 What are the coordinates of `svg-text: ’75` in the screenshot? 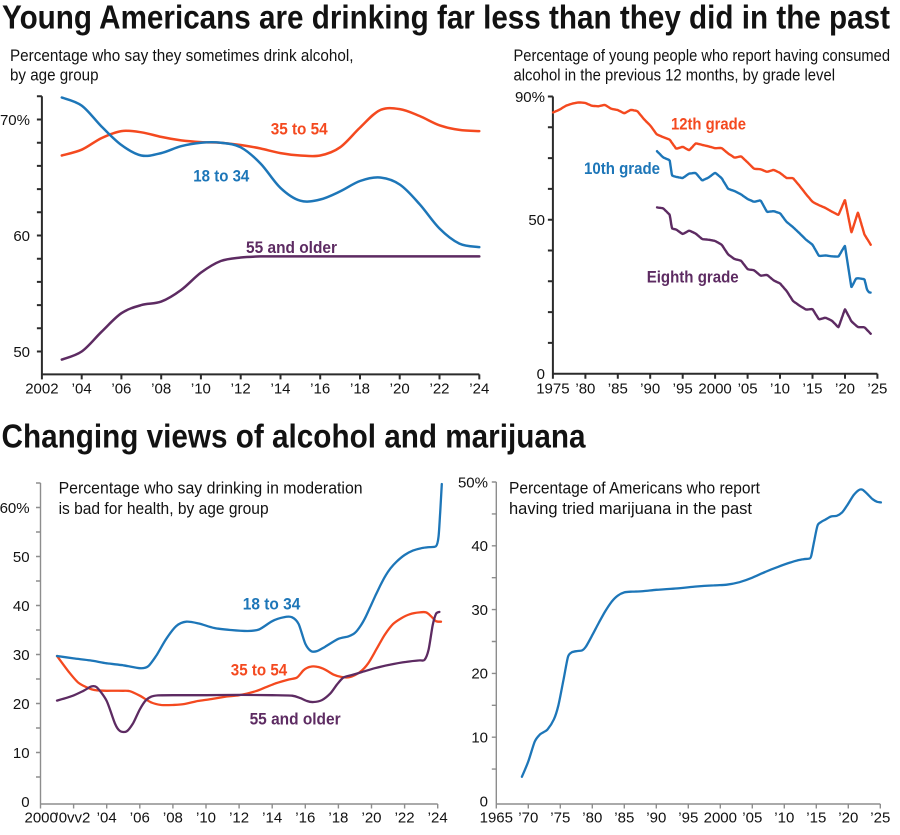 It's located at (560, 818).